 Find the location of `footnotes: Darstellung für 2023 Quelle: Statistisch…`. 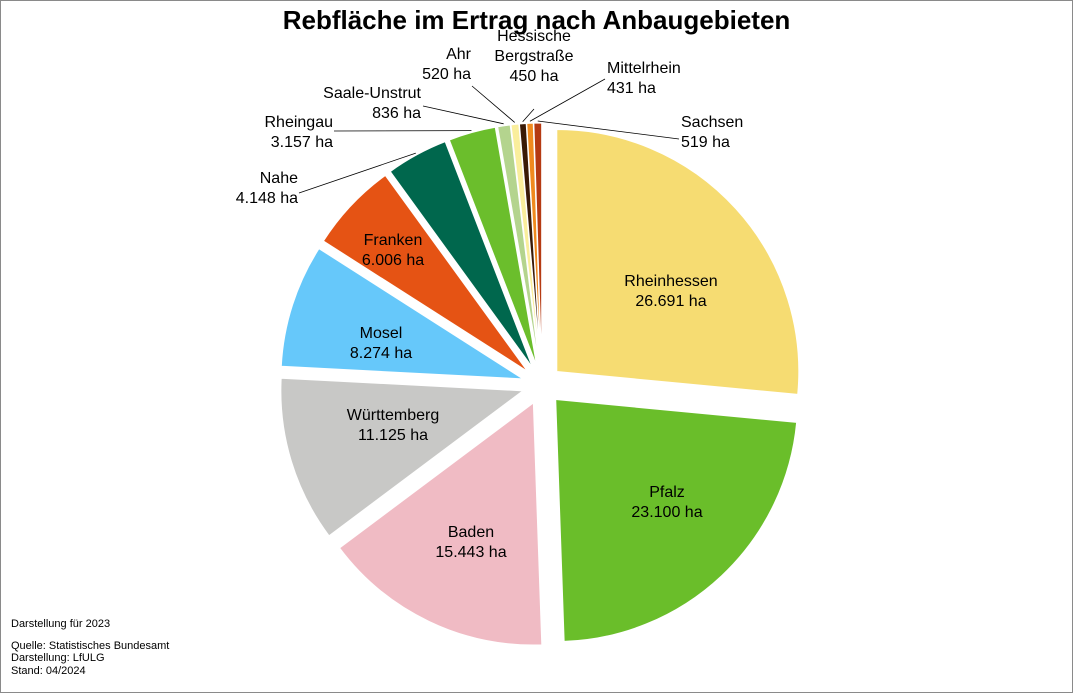

footnotes: Darstellung für 2023 Quelle: Statistisch… is located at coordinates (90, 647).